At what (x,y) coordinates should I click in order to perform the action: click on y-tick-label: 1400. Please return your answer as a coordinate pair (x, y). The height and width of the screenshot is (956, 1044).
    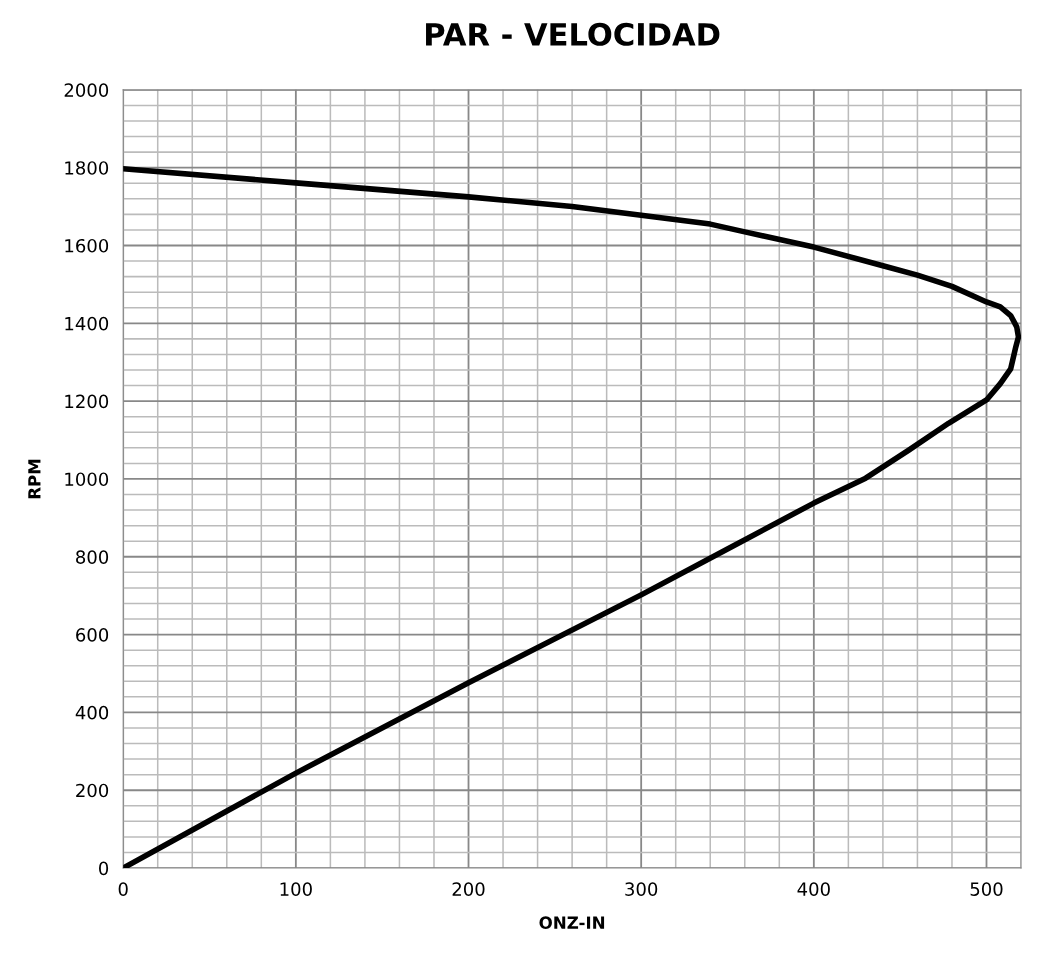
    Looking at the image, I should click on (87, 323).